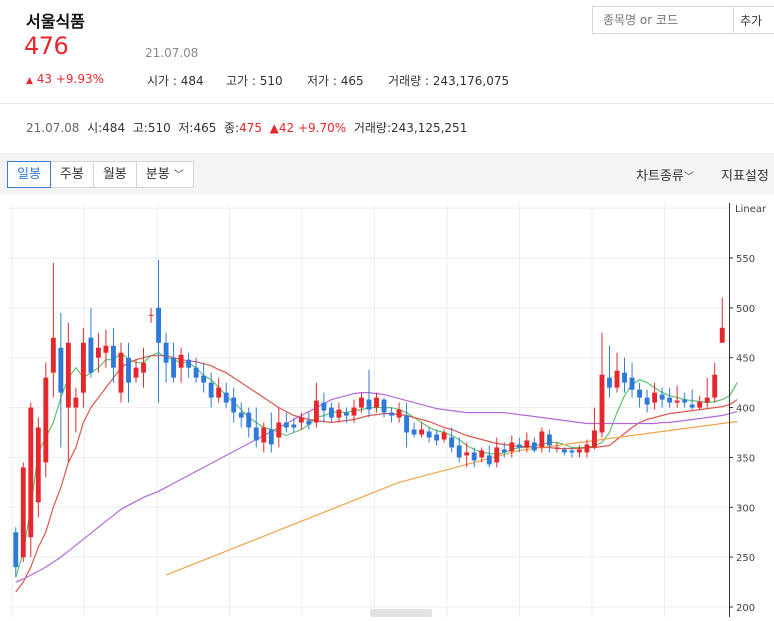 This screenshot has height=621, width=774. I want to click on summary-date: 21.07.08, so click(53, 128).